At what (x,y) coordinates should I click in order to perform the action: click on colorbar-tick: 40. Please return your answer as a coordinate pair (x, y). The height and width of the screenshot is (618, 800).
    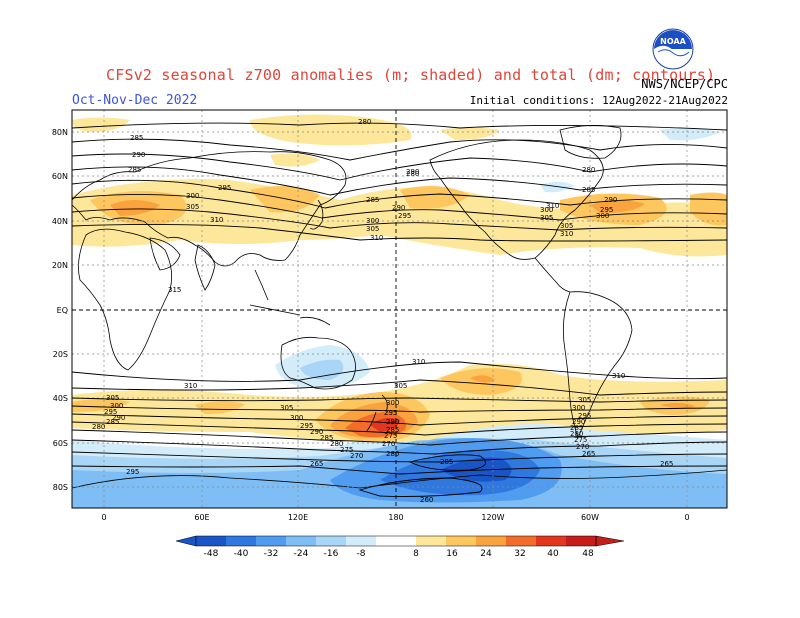
    Looking at the image, I should click on (553, 554).